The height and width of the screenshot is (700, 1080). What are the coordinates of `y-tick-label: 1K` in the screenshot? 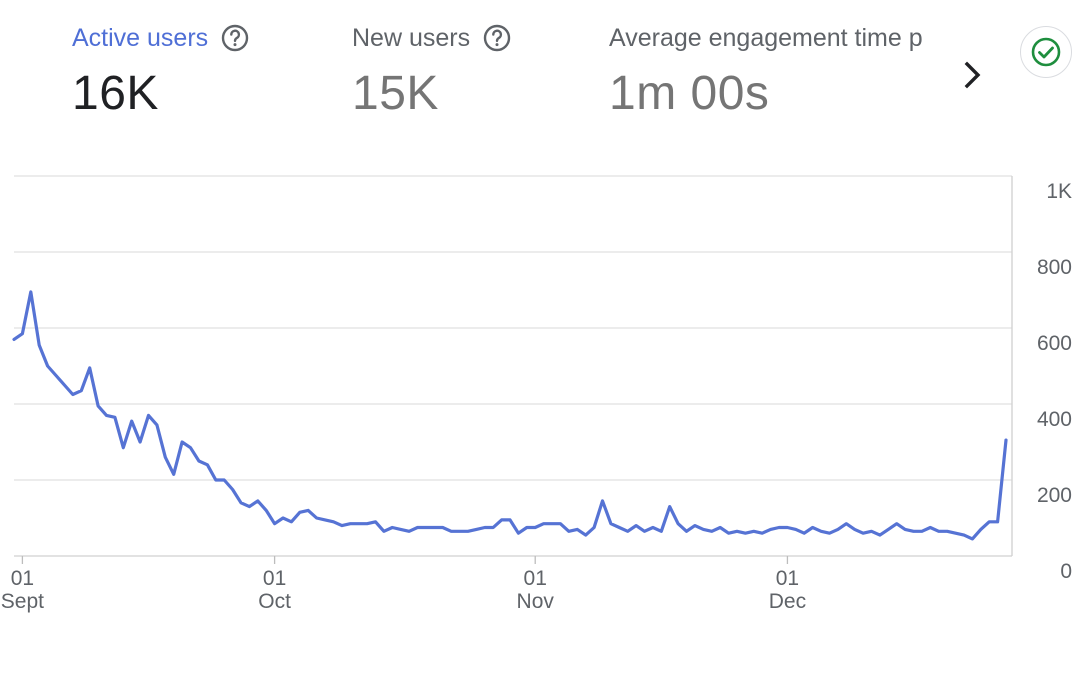 It's located at (1059, 191).